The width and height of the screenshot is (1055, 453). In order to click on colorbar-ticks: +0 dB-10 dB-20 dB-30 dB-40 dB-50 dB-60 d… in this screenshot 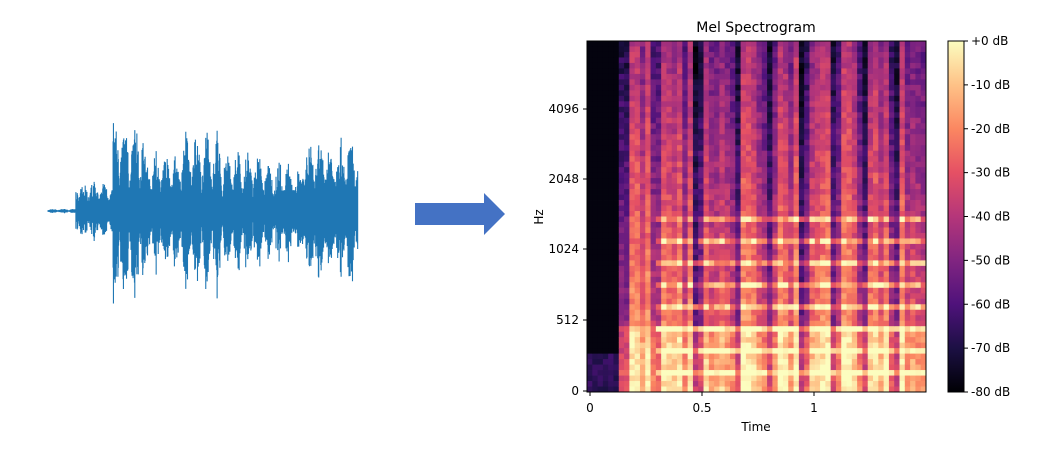, I will do `click(987, 216)`.